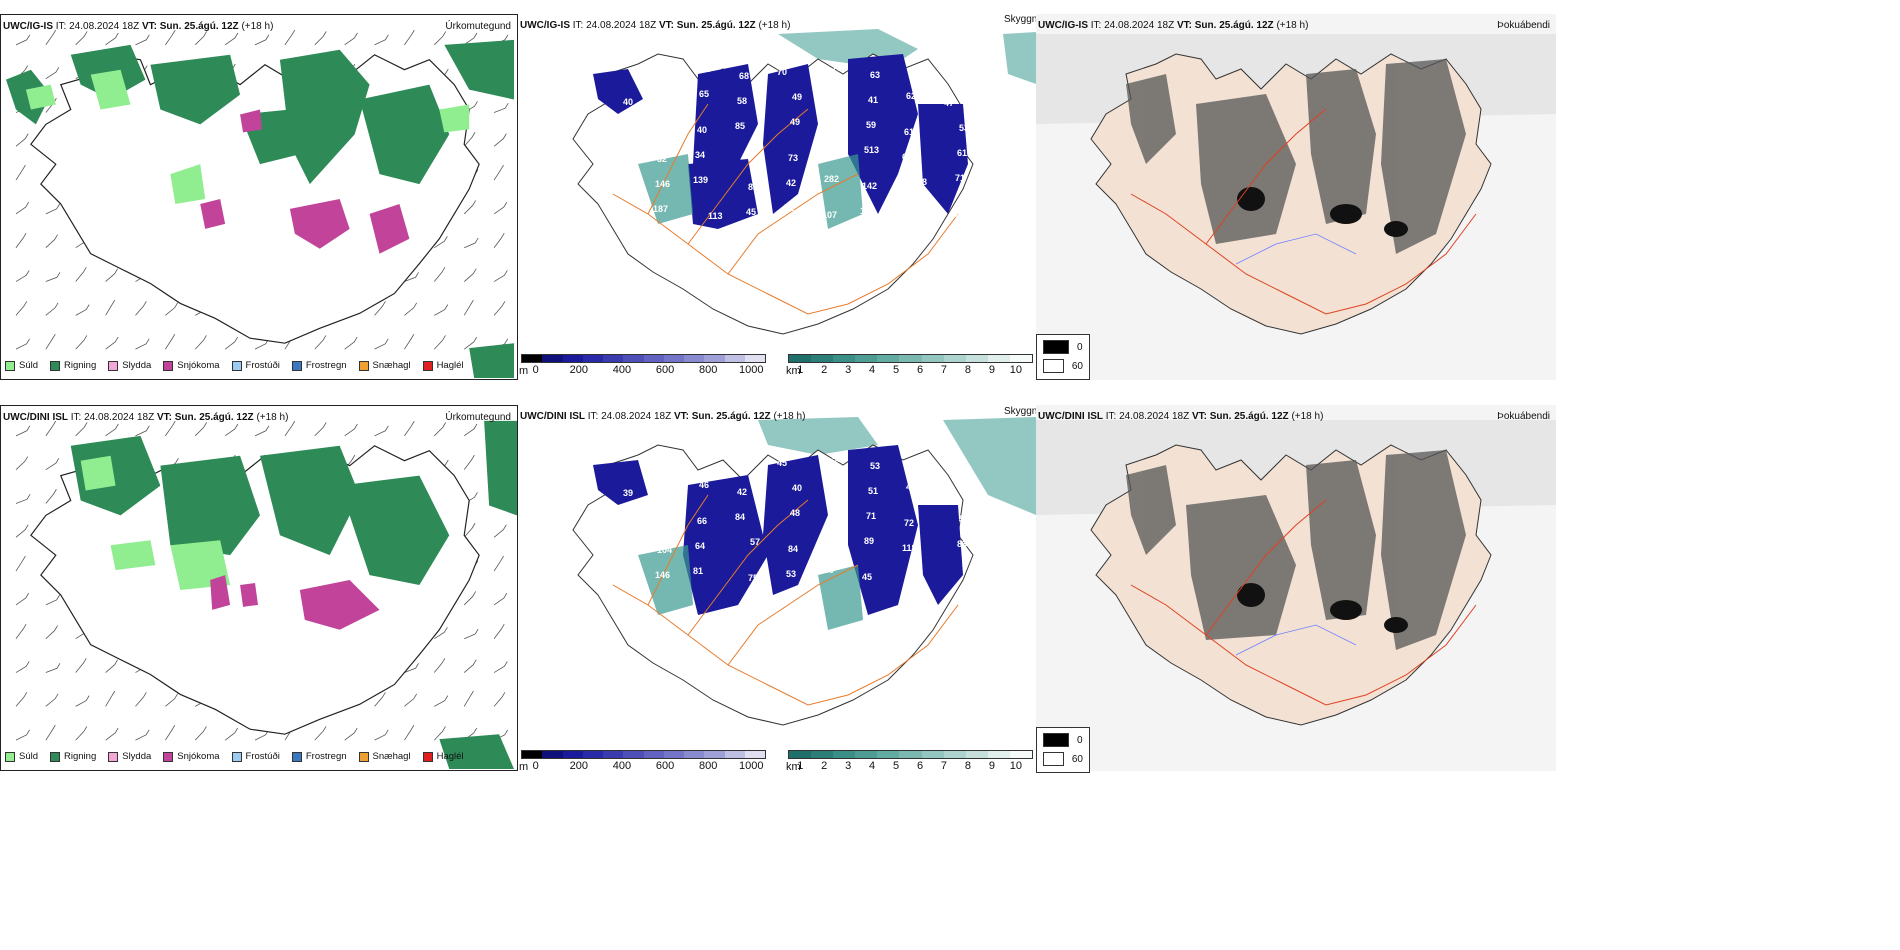  What do you see at coordinates (706, 69) in the screenshot?
I see `cloud-base-label: 93` at bounding box center [706, 69].